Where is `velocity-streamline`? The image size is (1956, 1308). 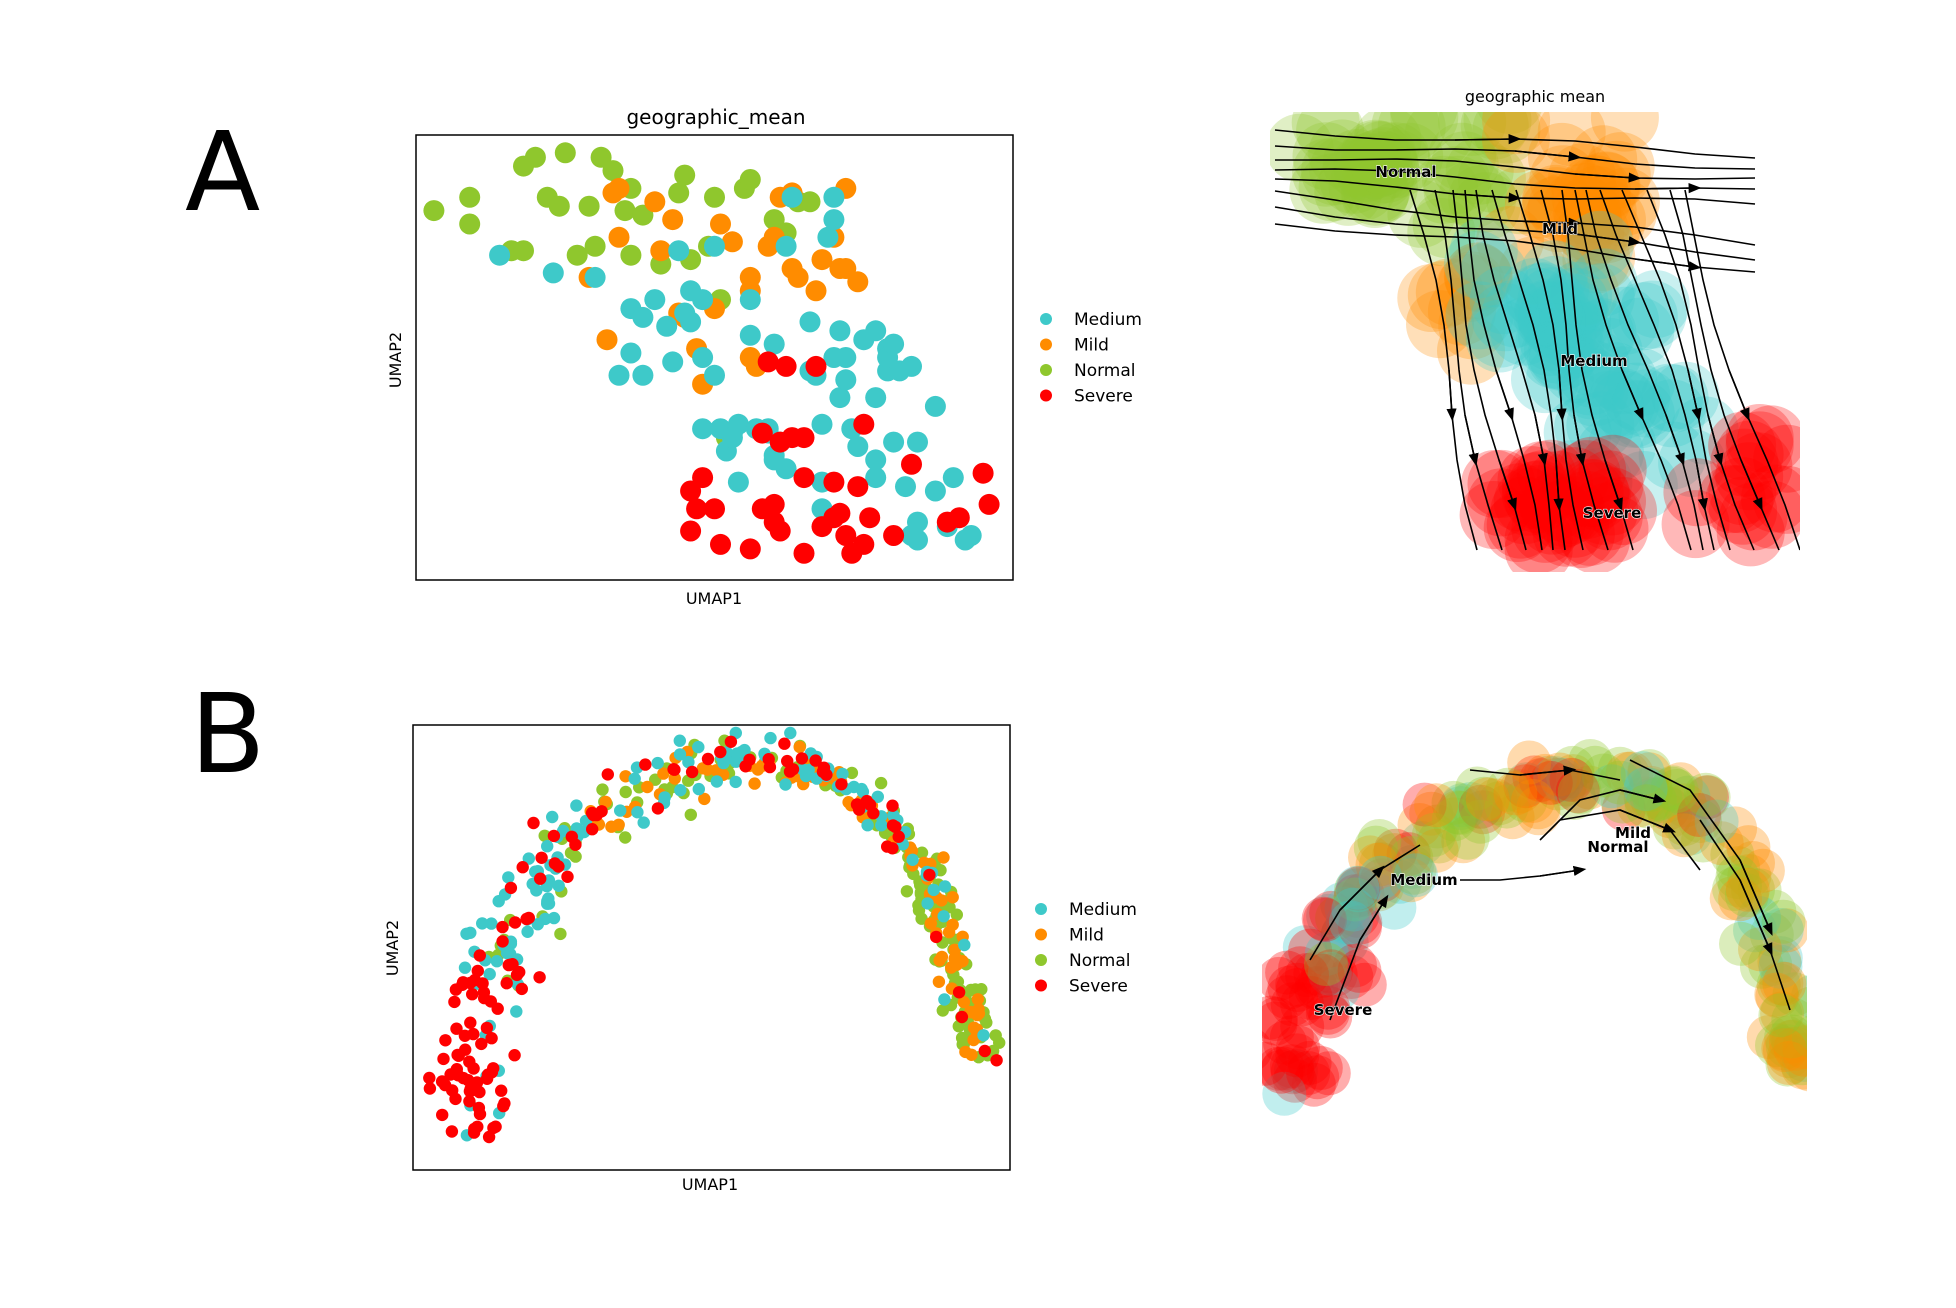 velocity-streamline is located at coordinates (1468, 370).